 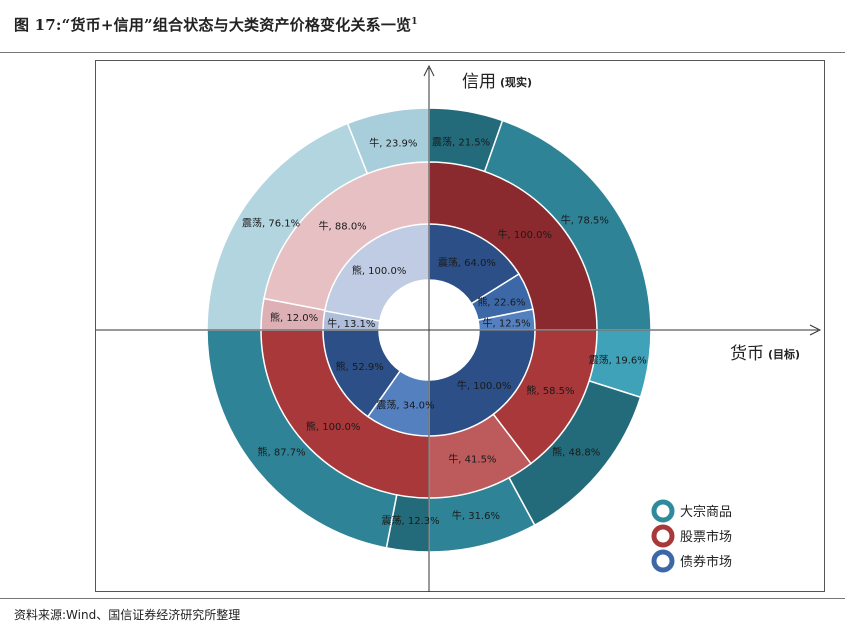 I want to click on legend-item-bond: 债券市场, so click(x=691, y=561).